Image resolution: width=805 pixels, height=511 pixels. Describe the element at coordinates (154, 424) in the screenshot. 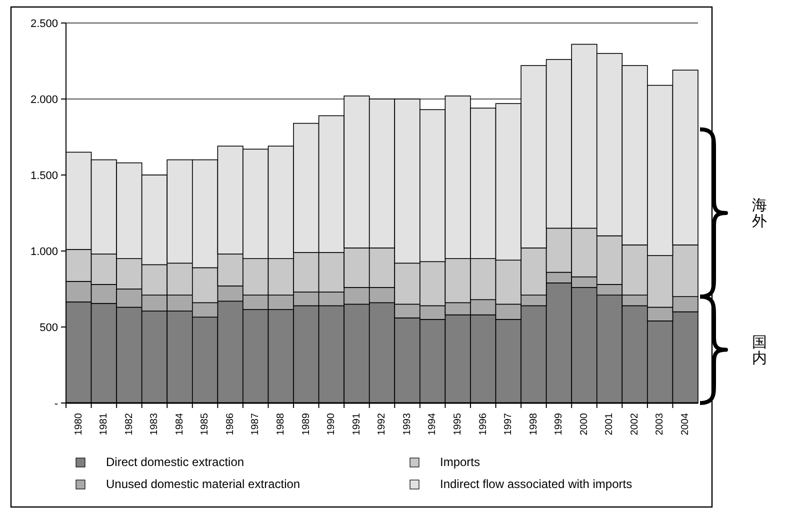

I see `x-tick-label: 1983` at that location.